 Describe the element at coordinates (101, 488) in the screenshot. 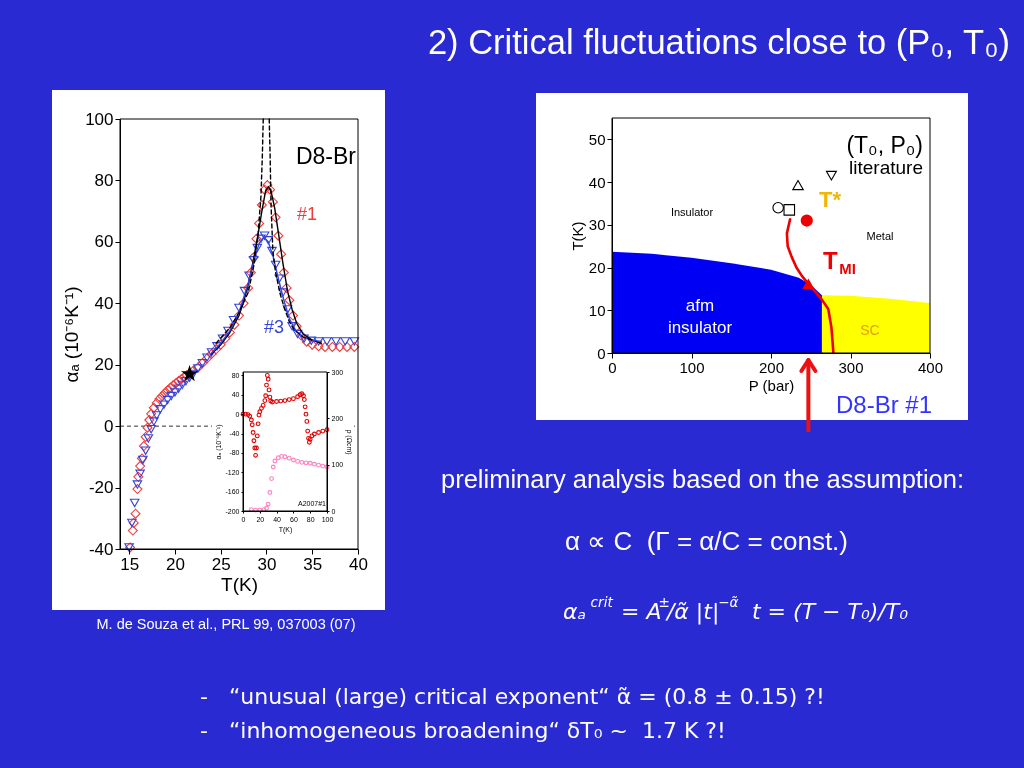

I see `y-tick-label: -20` at that location.